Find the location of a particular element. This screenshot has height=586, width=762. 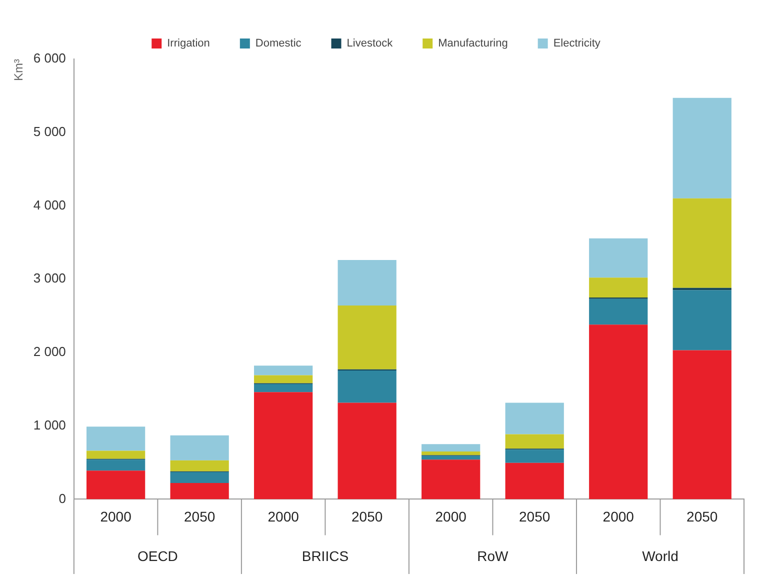

y-tick-label: 2 000 is located at coordinates (49, 352).